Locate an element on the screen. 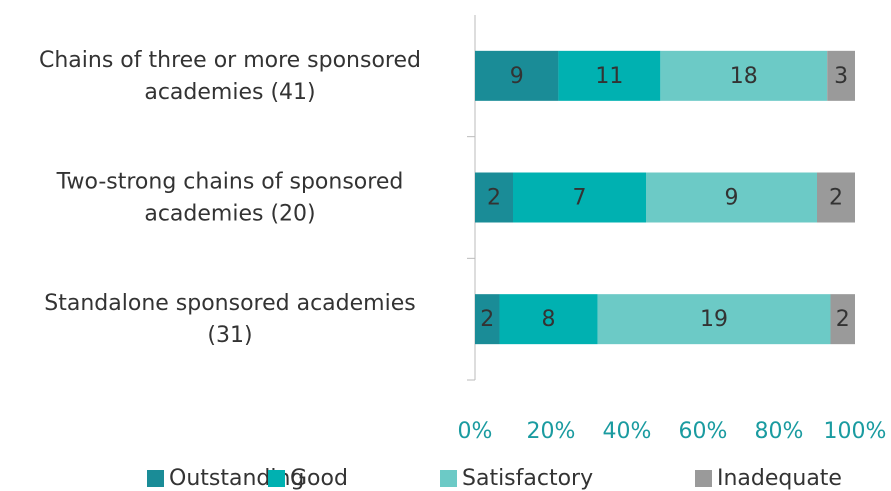 This screenshot has width=891, height=491. legend-label: Inadequate is located at coordinates (779, 478).